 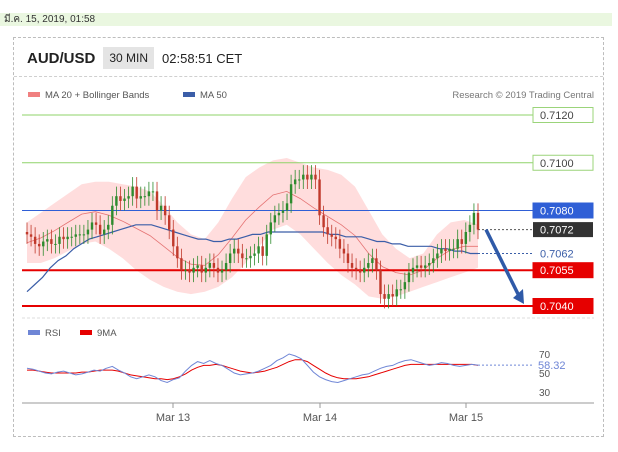 What do you see at coordinates (557, 271) in the screenshot?
I see `level-tag-label: 0.7055` at bounding box center [557, 271].